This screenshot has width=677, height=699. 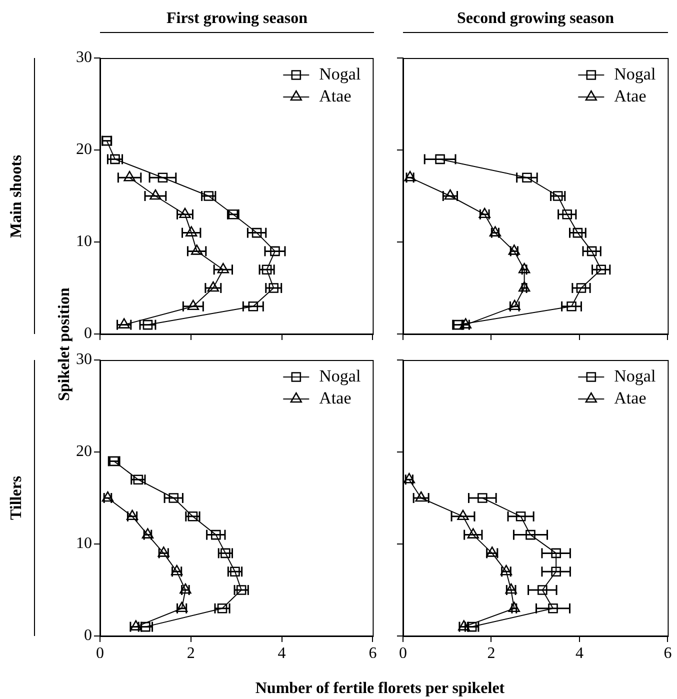 I want to click on text: Main shoots, so click(x=21, y=196).